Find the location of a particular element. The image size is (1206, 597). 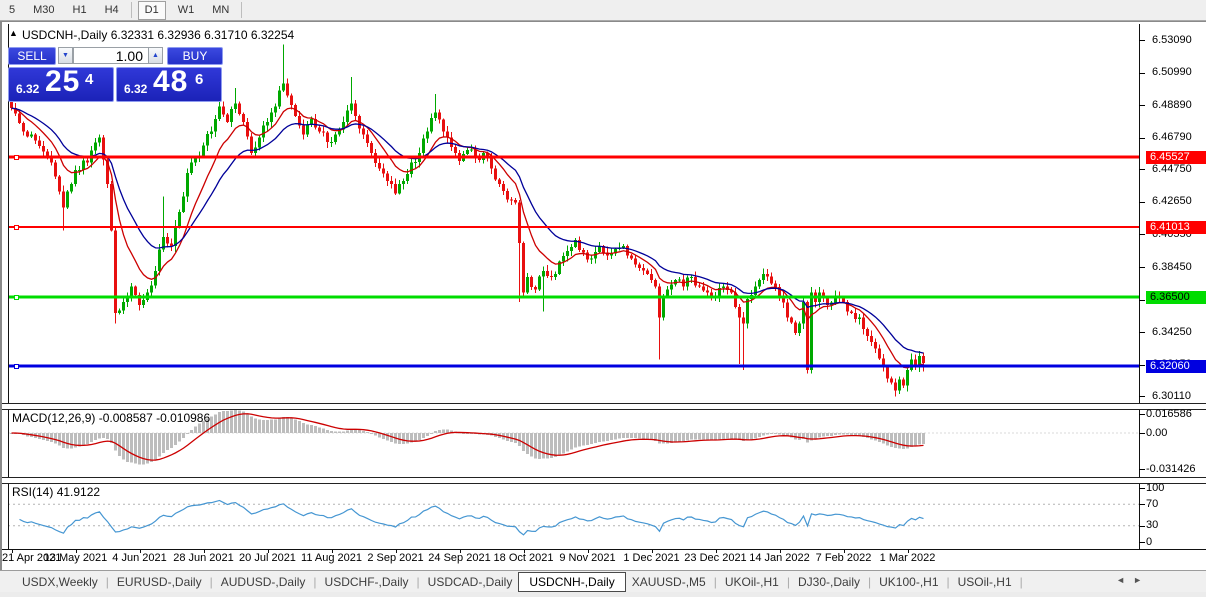

date-axis-label: 18 Oct 2021 is located at coordinates (523, 558).